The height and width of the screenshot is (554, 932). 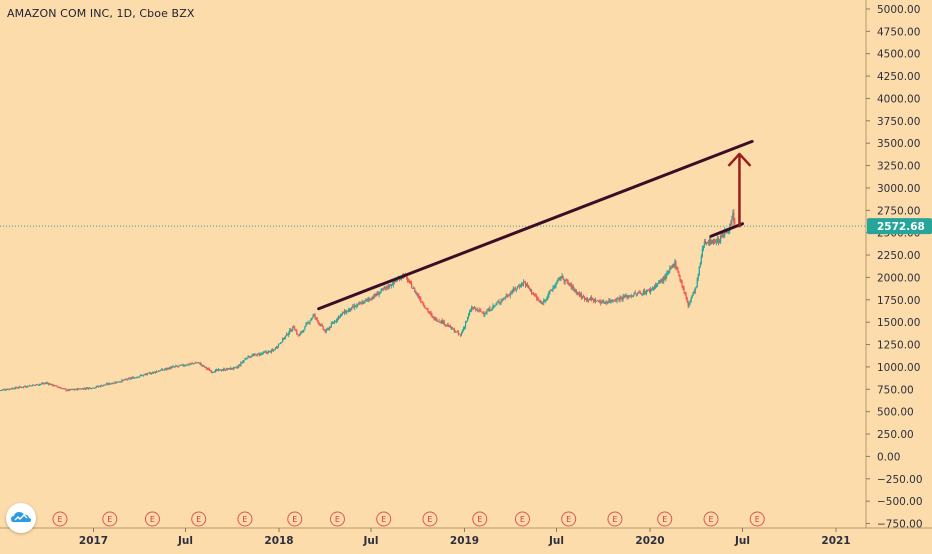 What do you see at coordinates (898, 167) in the screenshot?
I see `price-tick-label: 3250.00` at bounding box center [898, 167].